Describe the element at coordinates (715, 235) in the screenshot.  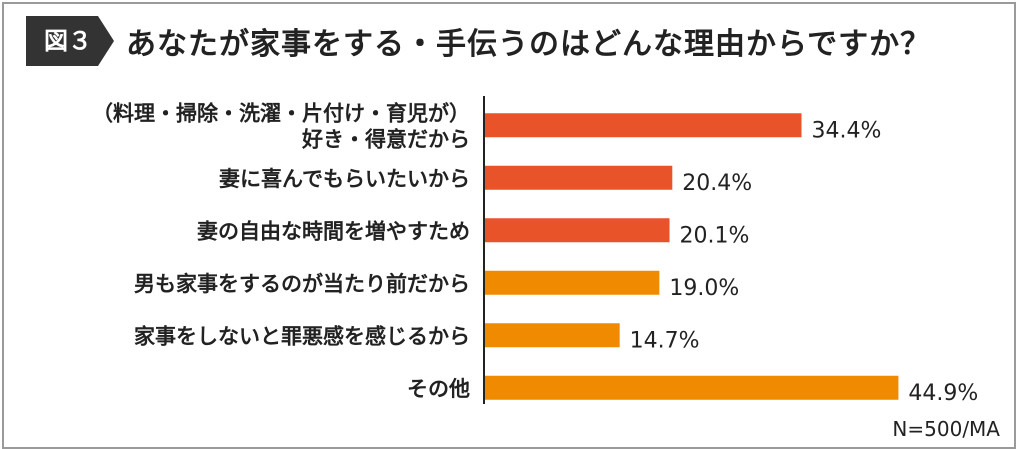
I see `value-label-3: 20.1%` at that location.